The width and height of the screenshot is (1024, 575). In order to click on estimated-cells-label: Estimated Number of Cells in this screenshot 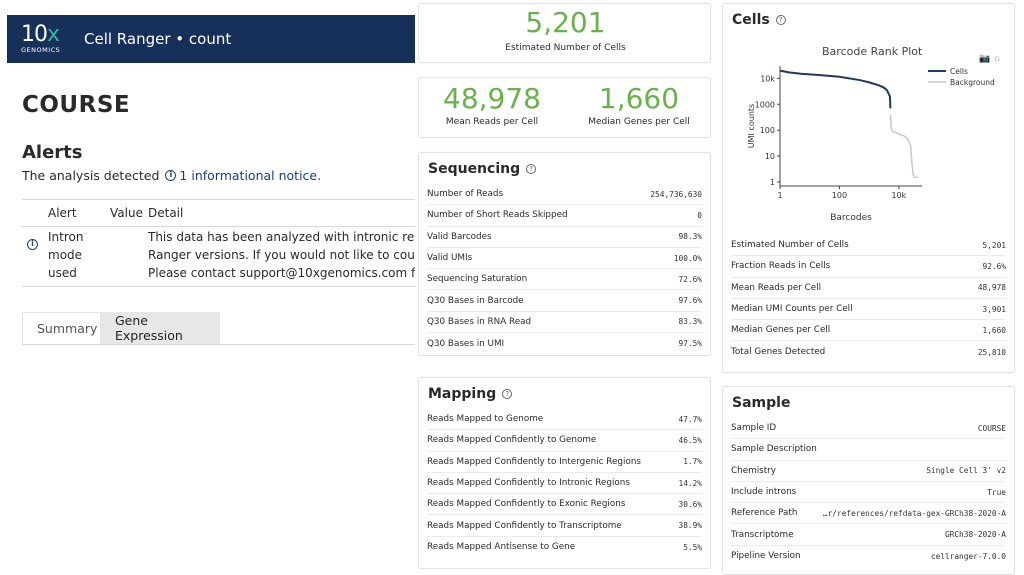, I will do `click(565, 48)`.